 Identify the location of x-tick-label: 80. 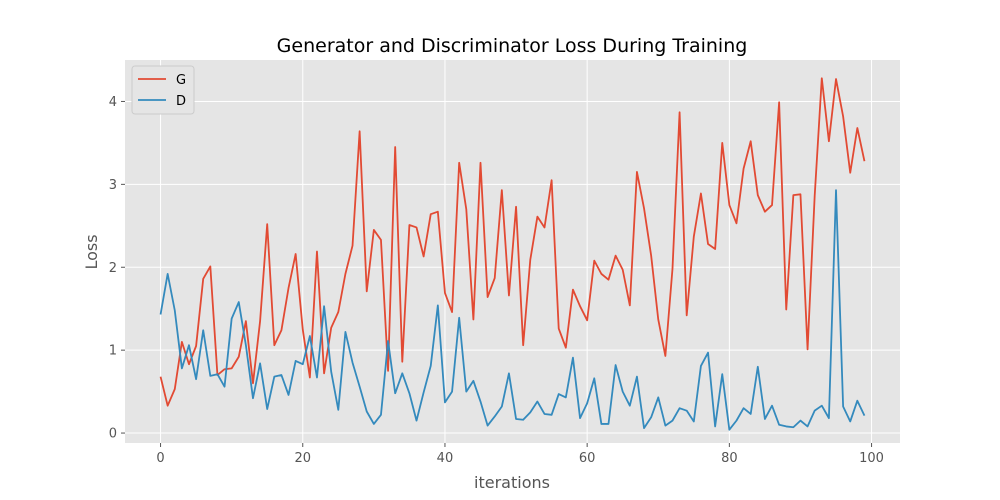
(729, 458).